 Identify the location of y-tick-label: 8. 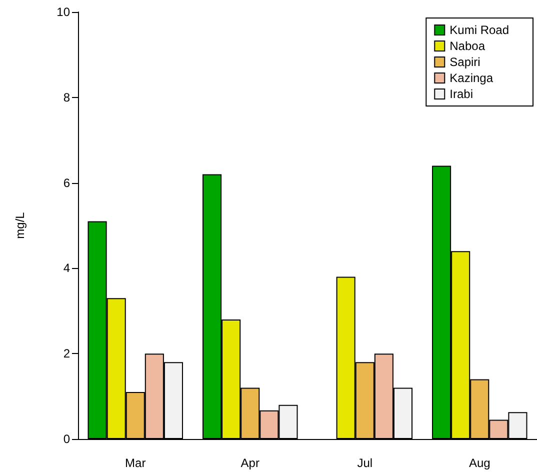
(66, 97).